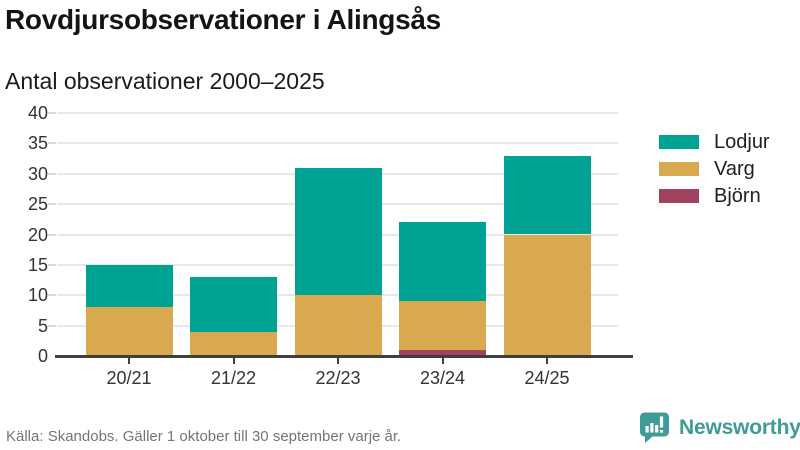  I want to click on x-axis-label: 24/25, so click(547, 378).